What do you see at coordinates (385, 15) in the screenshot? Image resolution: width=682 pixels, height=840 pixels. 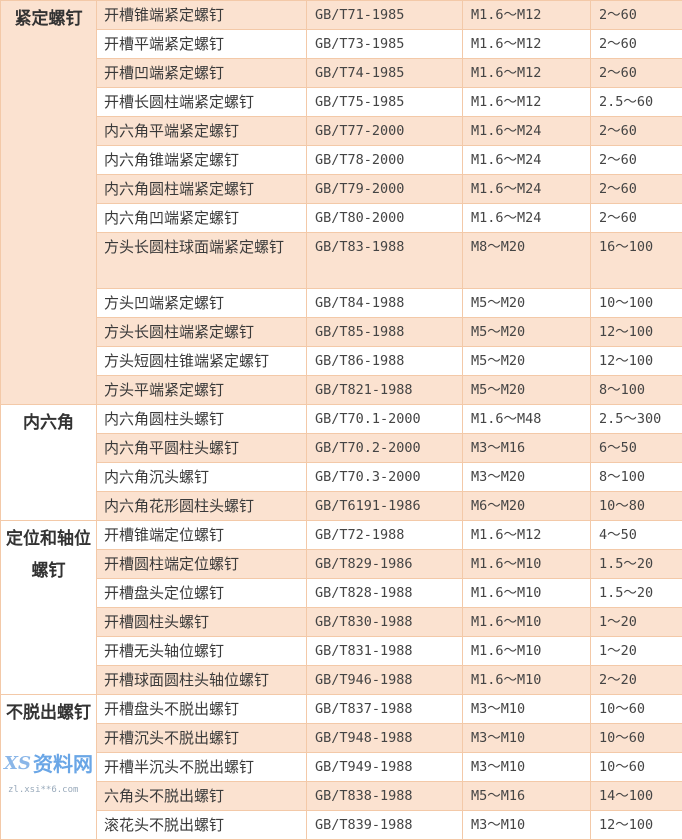 I see `standard-cell: GB/T71-1985` at bounding box center [385, 15].